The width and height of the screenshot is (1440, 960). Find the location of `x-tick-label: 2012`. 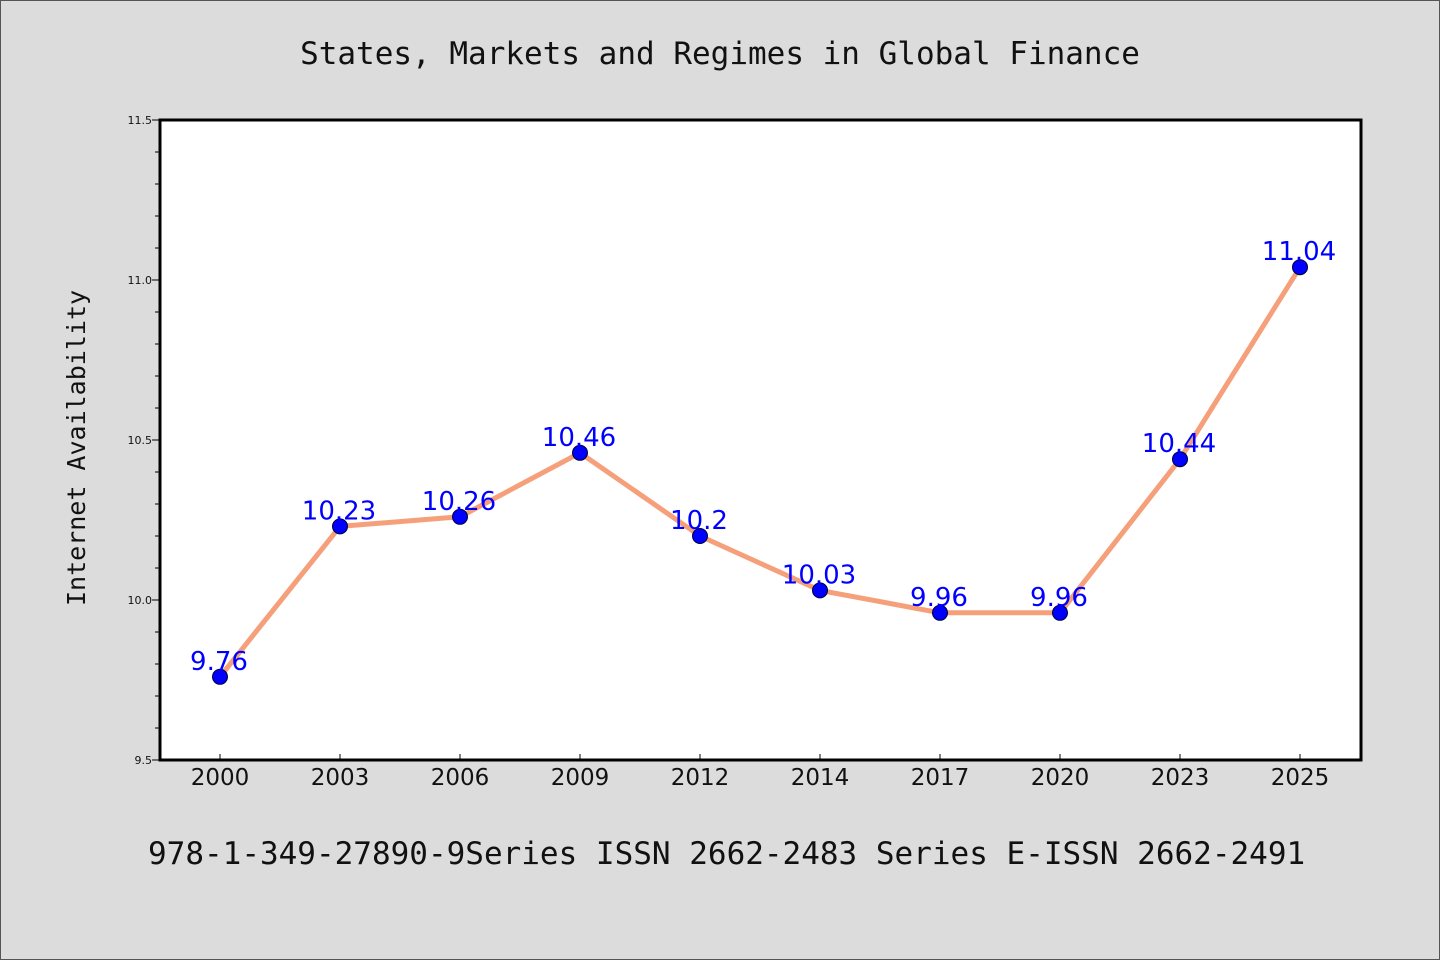

x-tick-label: 2012 is located at coordinates (700, 778).